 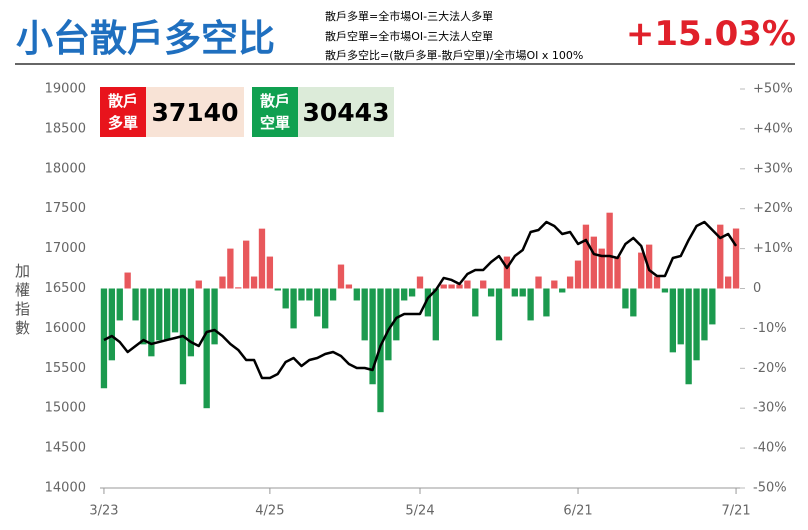 I want to click on current-ratio: +15.03%, so click(x=710, y=34).